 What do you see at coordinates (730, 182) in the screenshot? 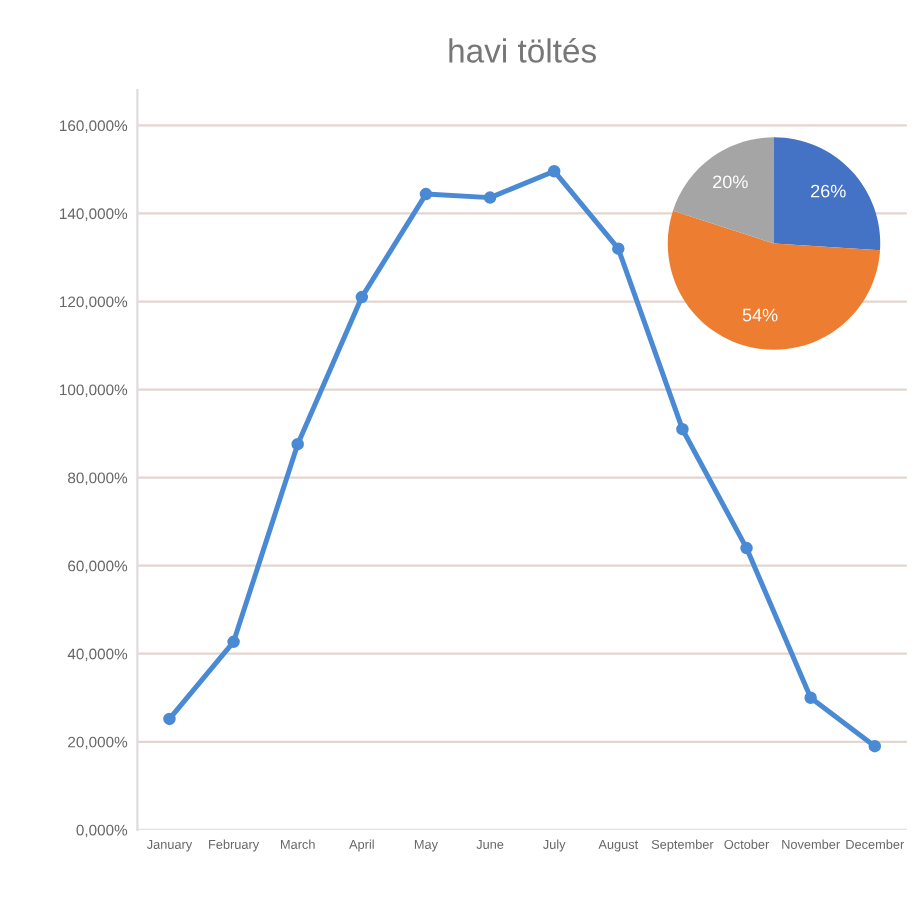
I see `data-label: 20%` at bounding box center [730, 182].